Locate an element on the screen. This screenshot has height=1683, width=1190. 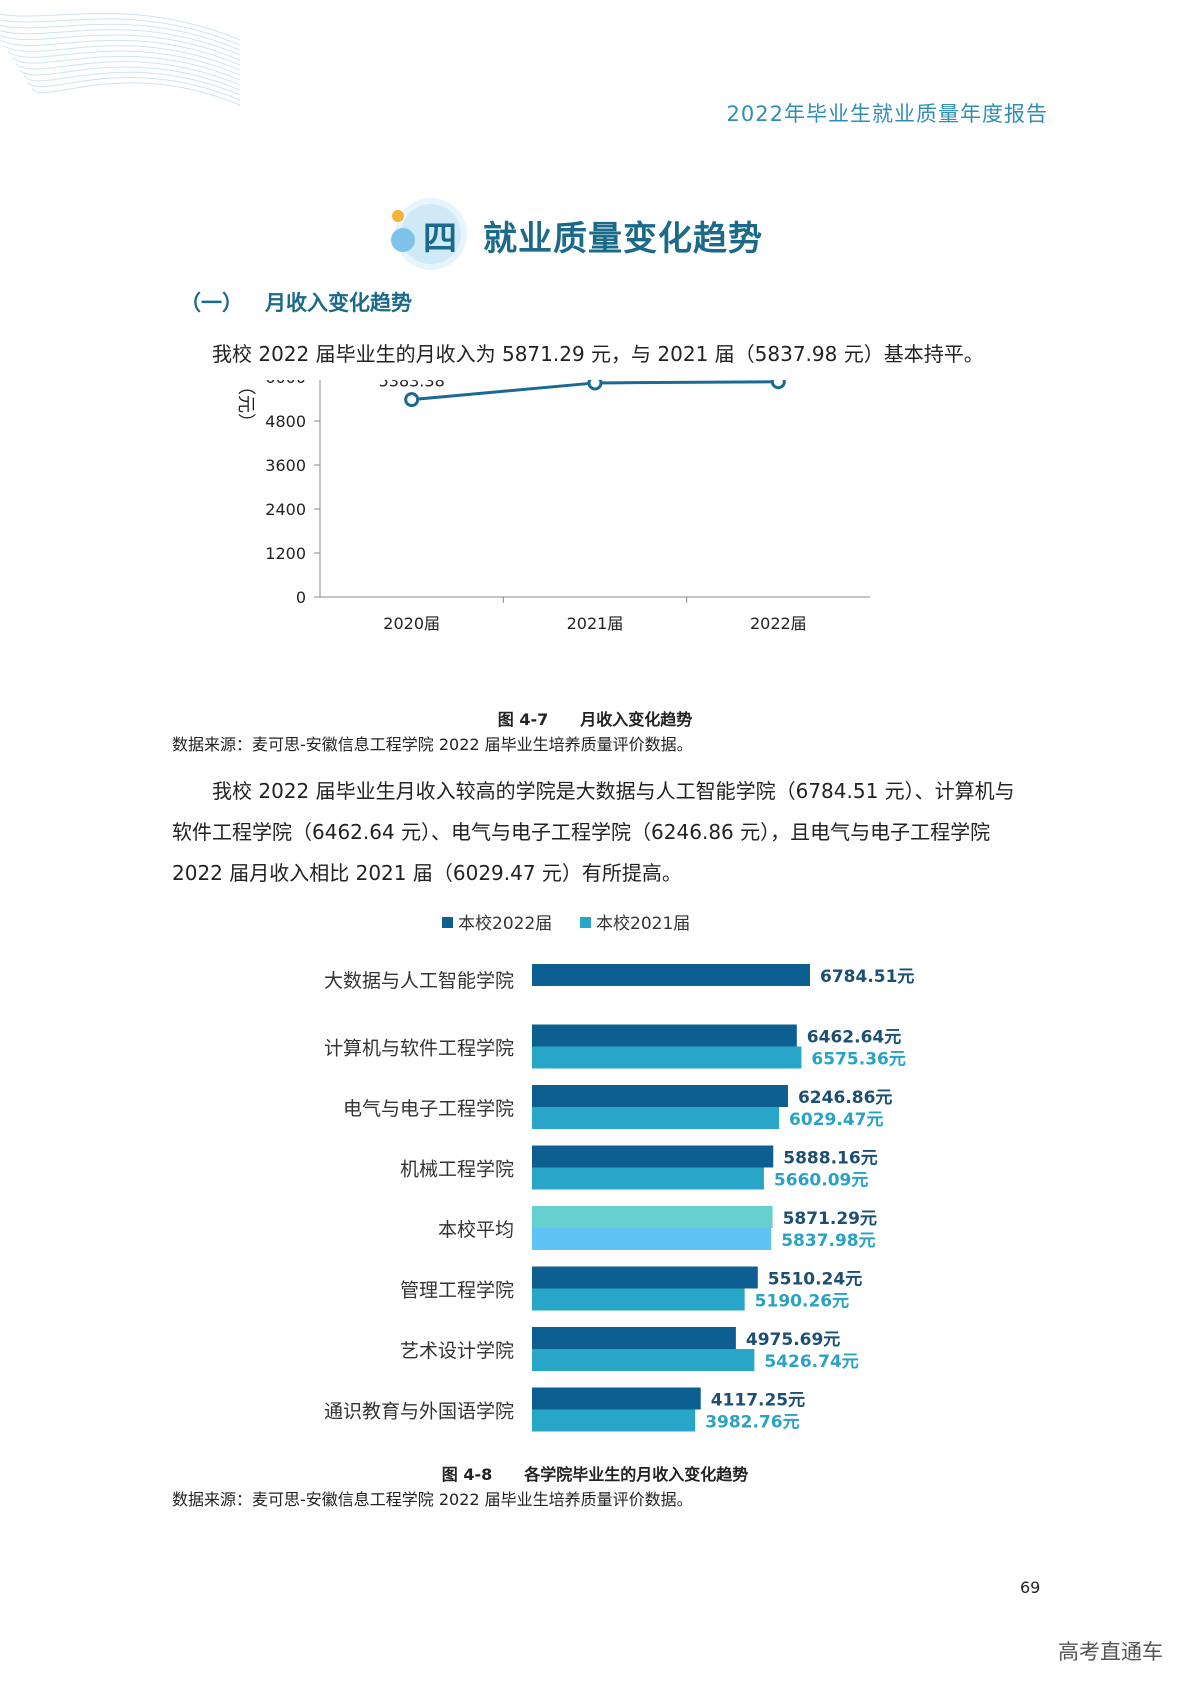
decorative-wave-lines is located at coordinates (120, 59).